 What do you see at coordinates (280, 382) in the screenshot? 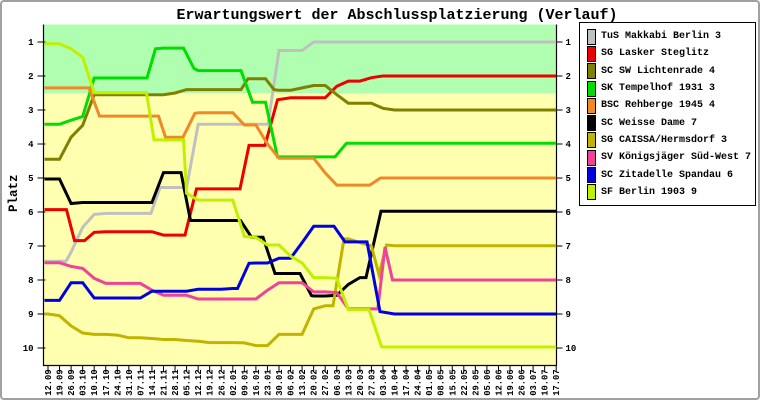
I see `svg-text: 30.01` at bounding box center [280, 382].